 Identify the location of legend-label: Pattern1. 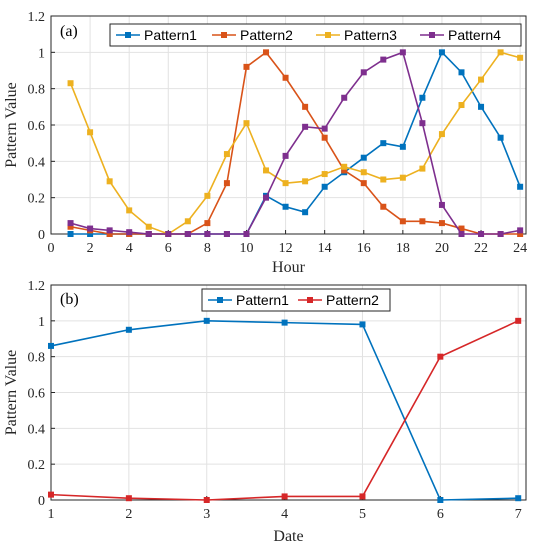
(170, 35).